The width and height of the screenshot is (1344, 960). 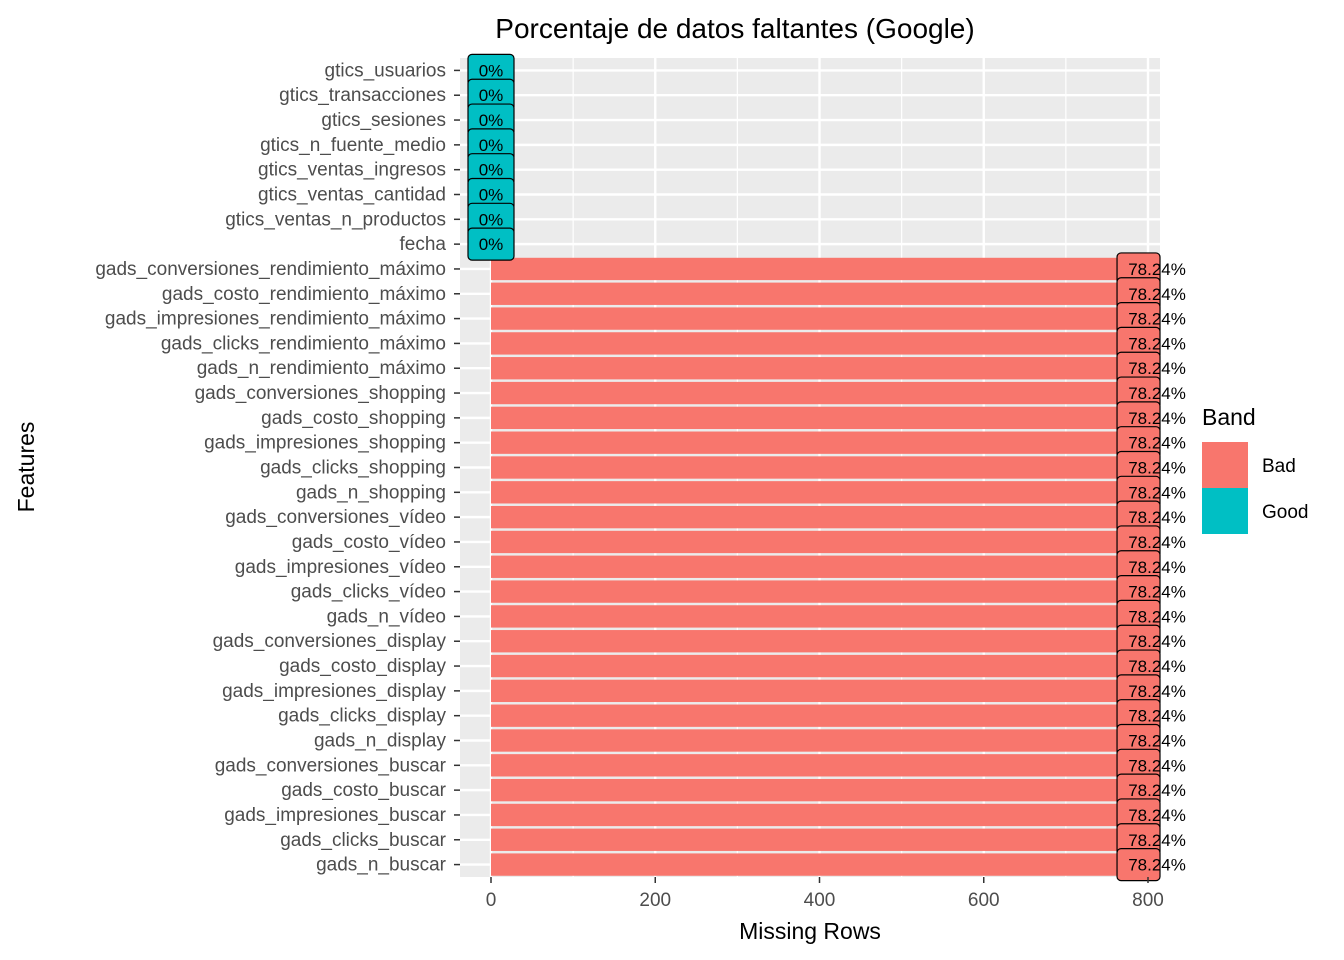 I want to click on legend-swatch, so click(x=1225, y=465).